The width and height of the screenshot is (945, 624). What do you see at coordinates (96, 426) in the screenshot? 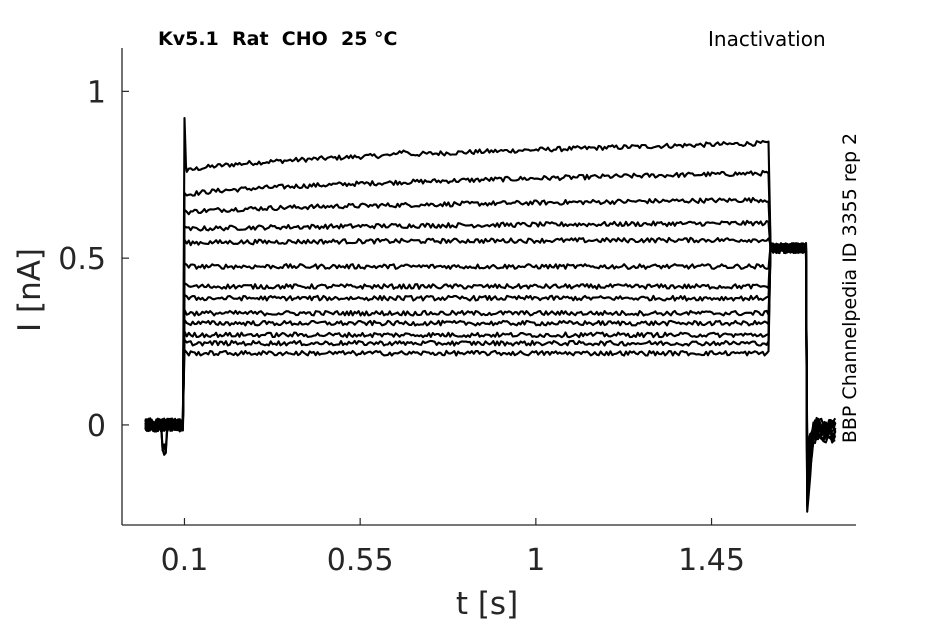
I see `y-tick-label: 0` at bounding box center [96, 426].